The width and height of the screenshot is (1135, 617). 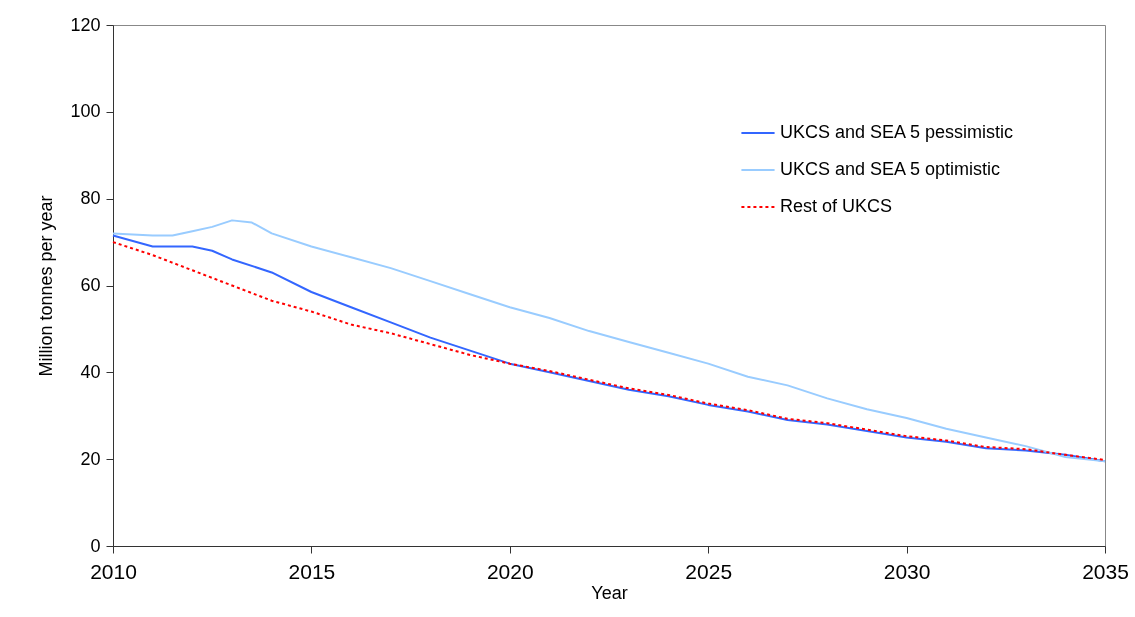 What do you see at coordinates (836, 206) in the screenshot?
I see `legend-label: Rest of UKCS` at bounding box center [836, 206].